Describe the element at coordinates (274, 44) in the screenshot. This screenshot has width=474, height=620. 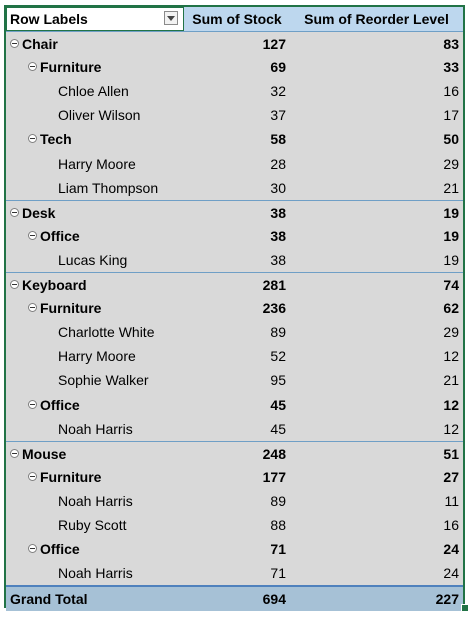
I see `stock-cell: 127` at that location.